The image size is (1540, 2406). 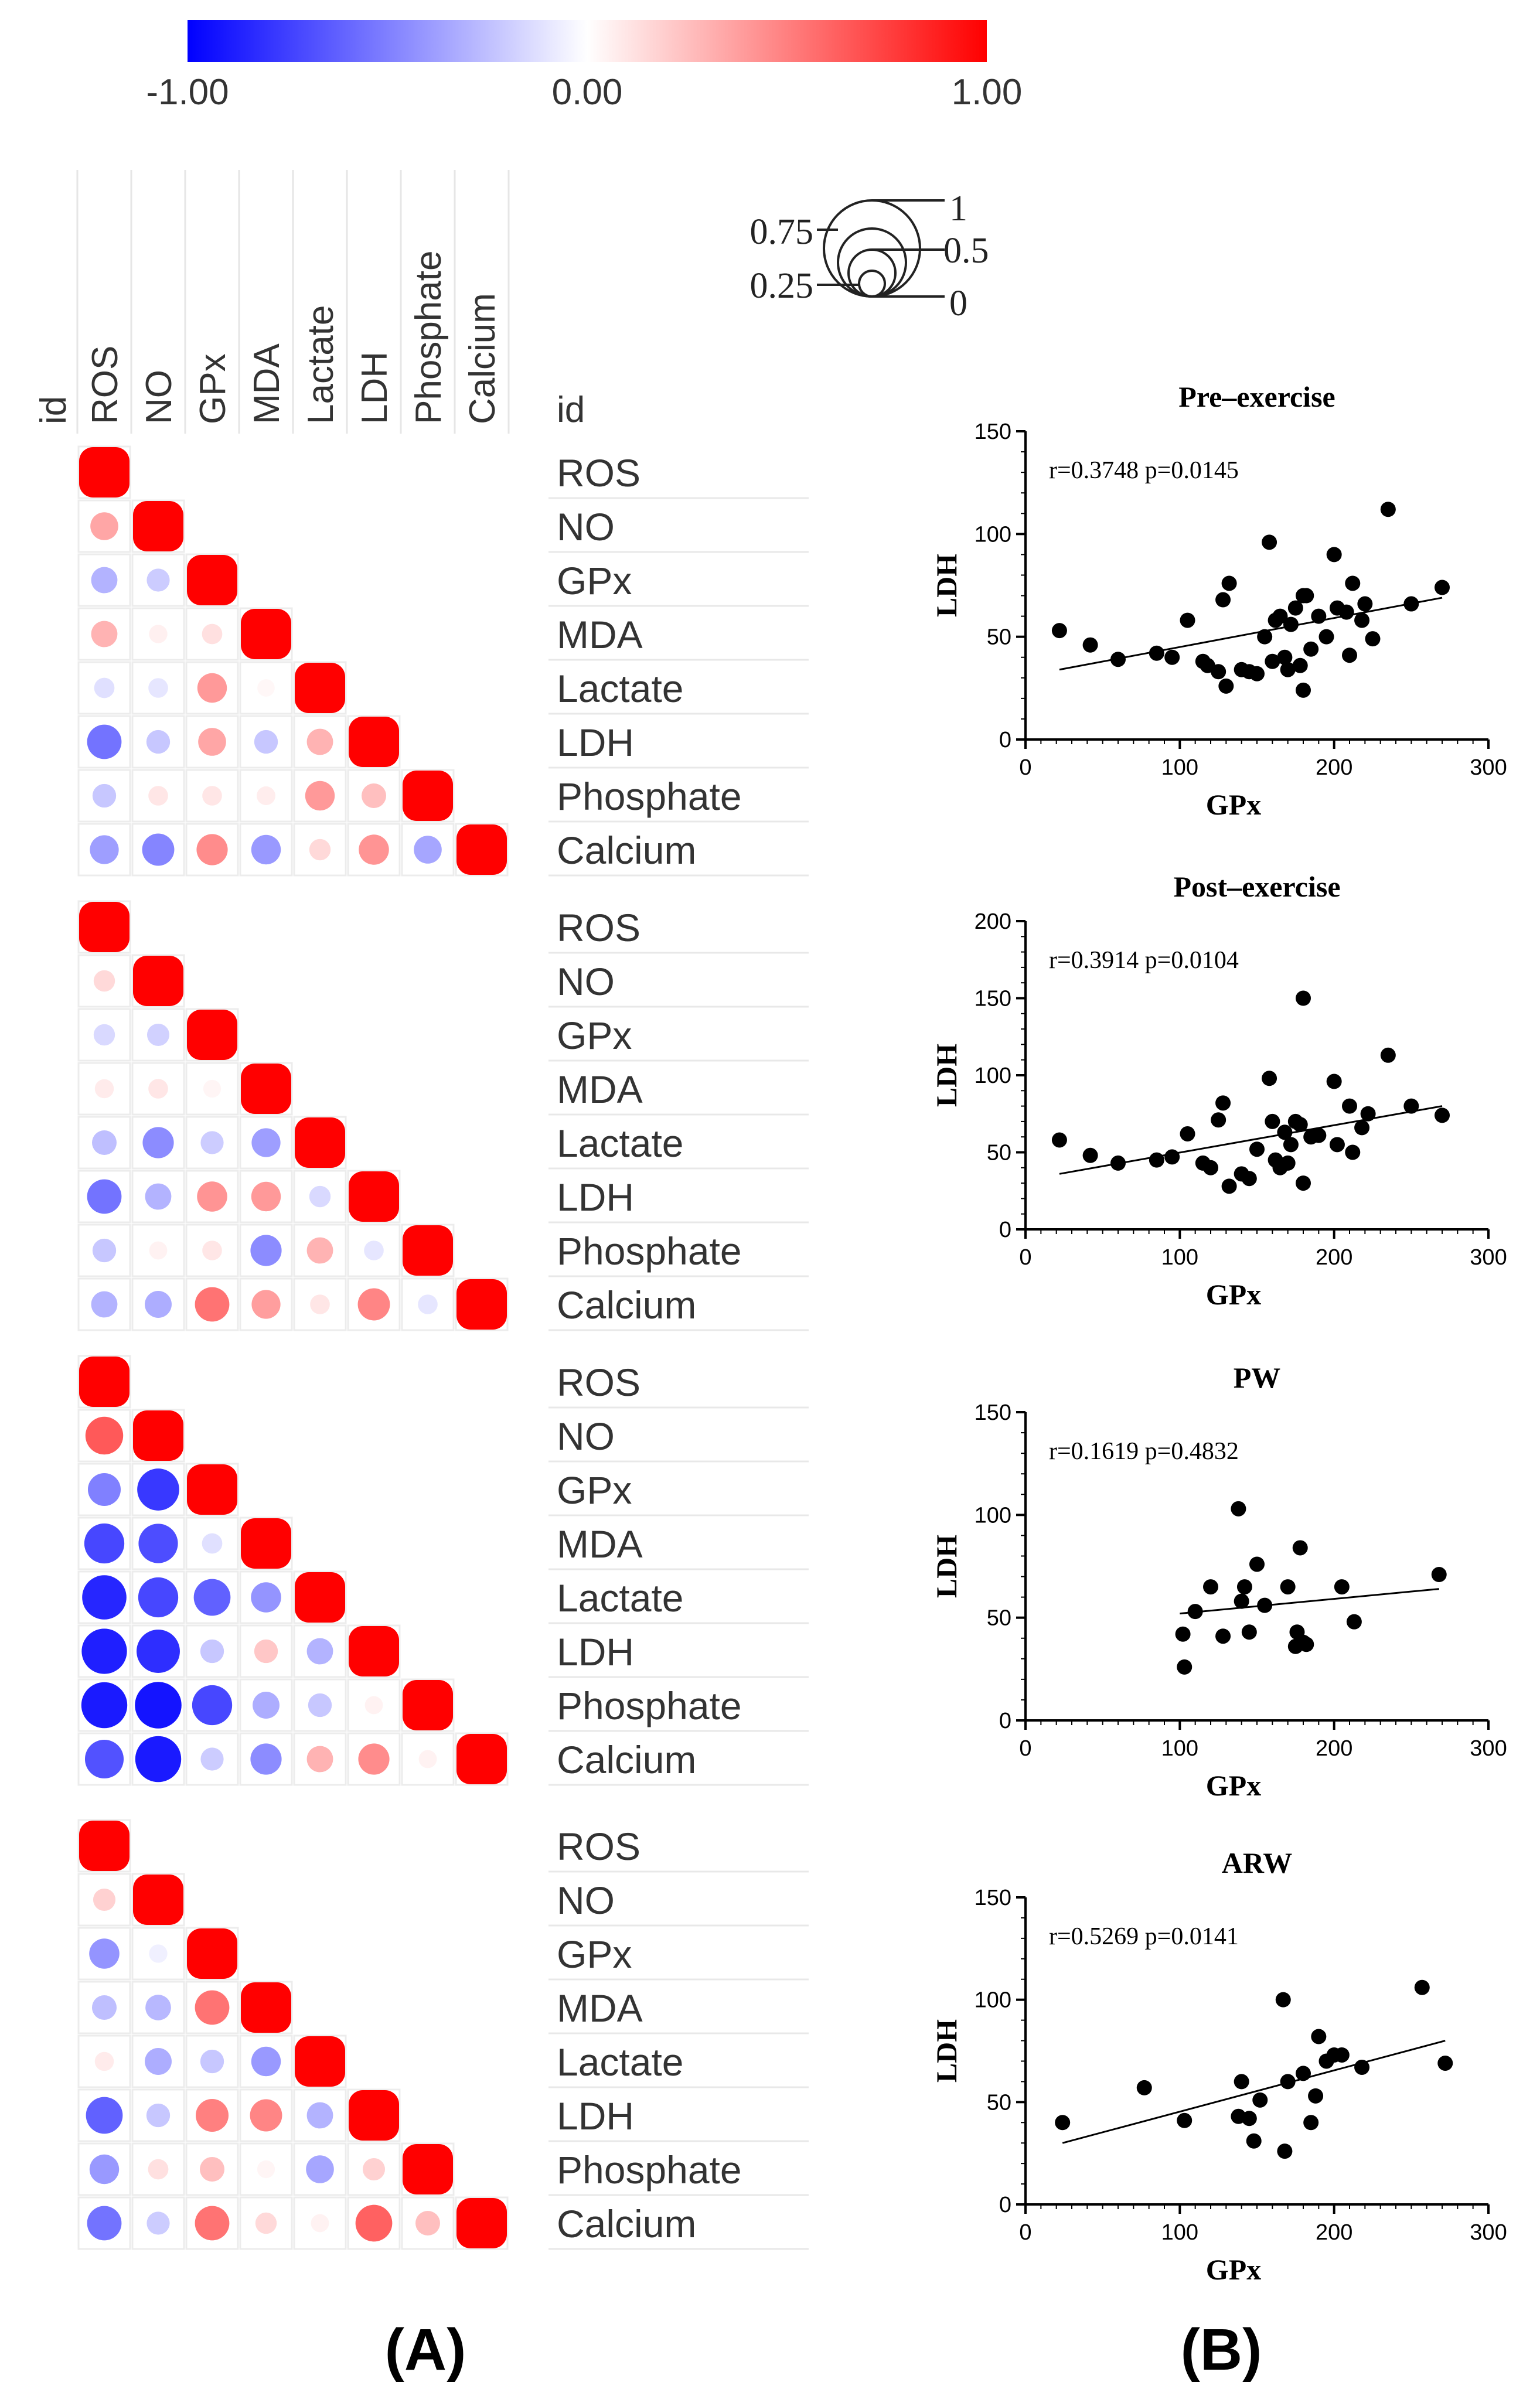 What do you see at coordinates (1334, 767) in the screenshot?
I see `x-tick-label: 200` at bounding box center [1334, 767].